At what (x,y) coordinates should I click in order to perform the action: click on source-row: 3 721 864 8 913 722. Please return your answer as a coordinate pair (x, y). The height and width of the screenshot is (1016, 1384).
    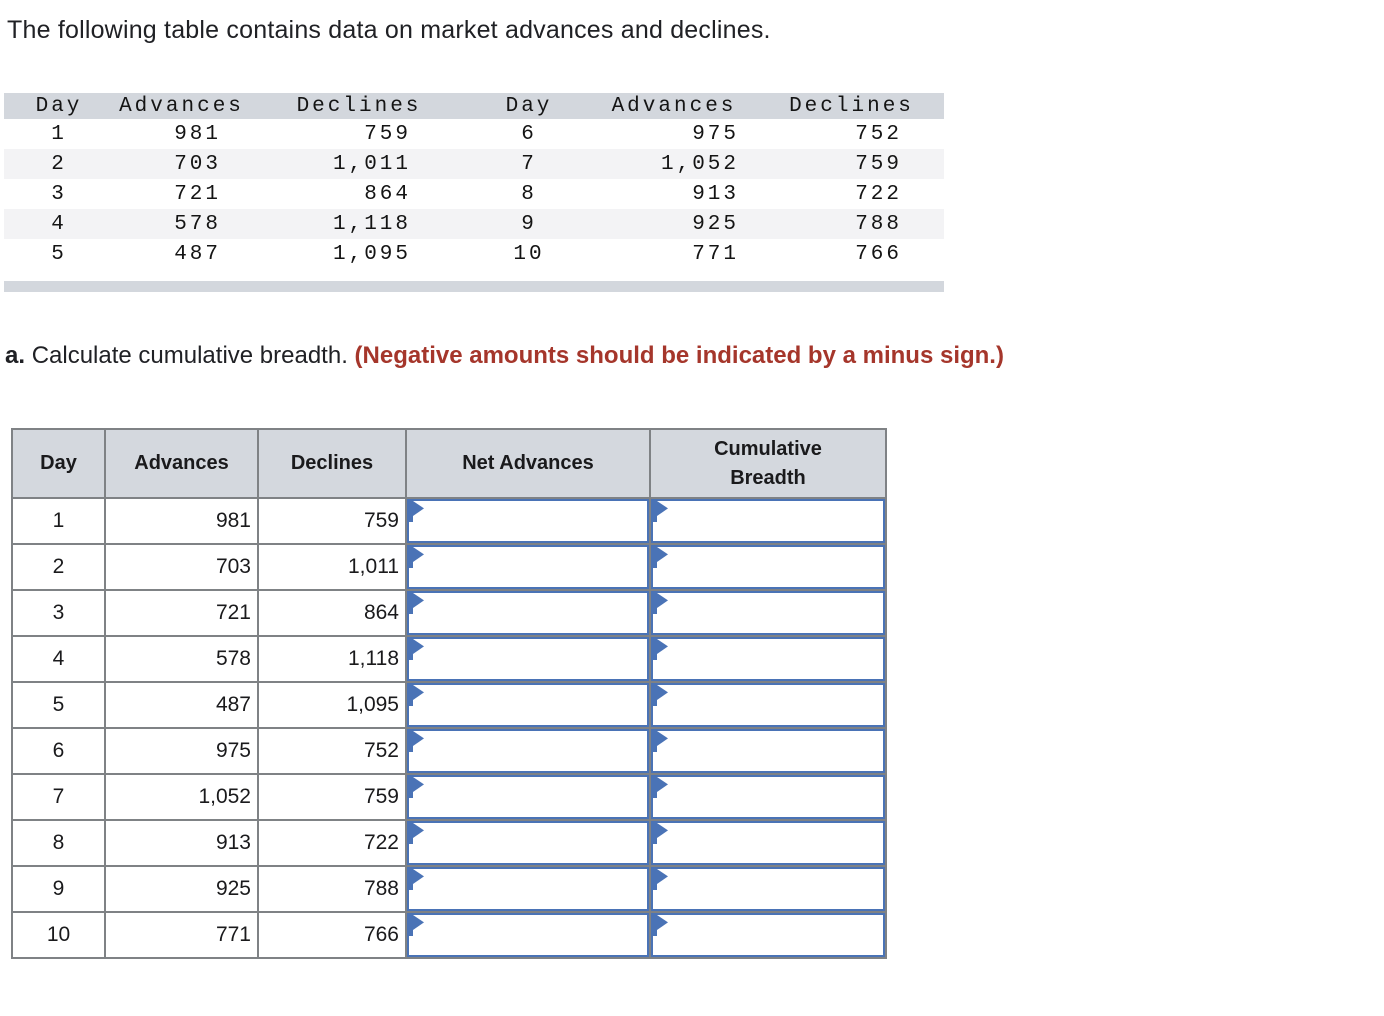
    Looking at the image, I should click on (474, 194).